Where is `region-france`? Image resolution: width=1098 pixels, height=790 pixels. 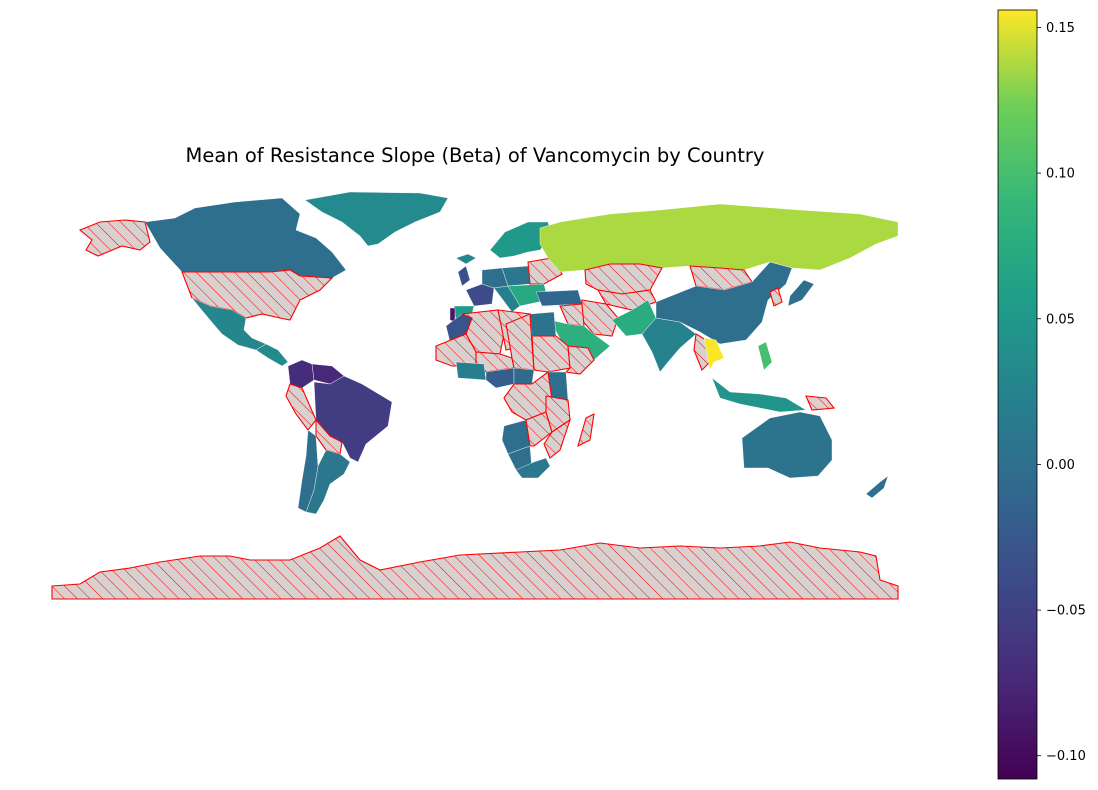
region-france is located at coordinates (480, 295).